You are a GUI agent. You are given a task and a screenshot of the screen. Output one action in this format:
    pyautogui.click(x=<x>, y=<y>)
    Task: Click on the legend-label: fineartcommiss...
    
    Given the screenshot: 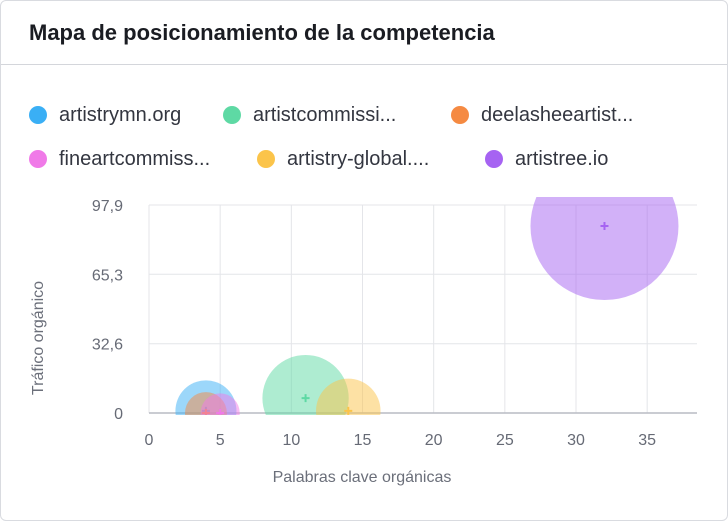 What is the action you would take?
    pyautogui.click(x=135, y=158)
    